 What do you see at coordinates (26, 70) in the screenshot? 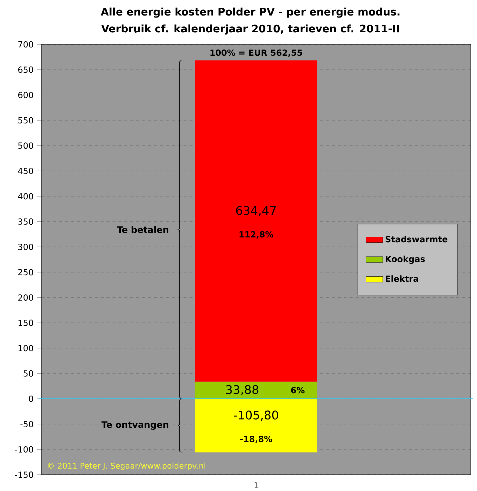
I see `y-tick-label: 650` at bounding box center [26, 70].